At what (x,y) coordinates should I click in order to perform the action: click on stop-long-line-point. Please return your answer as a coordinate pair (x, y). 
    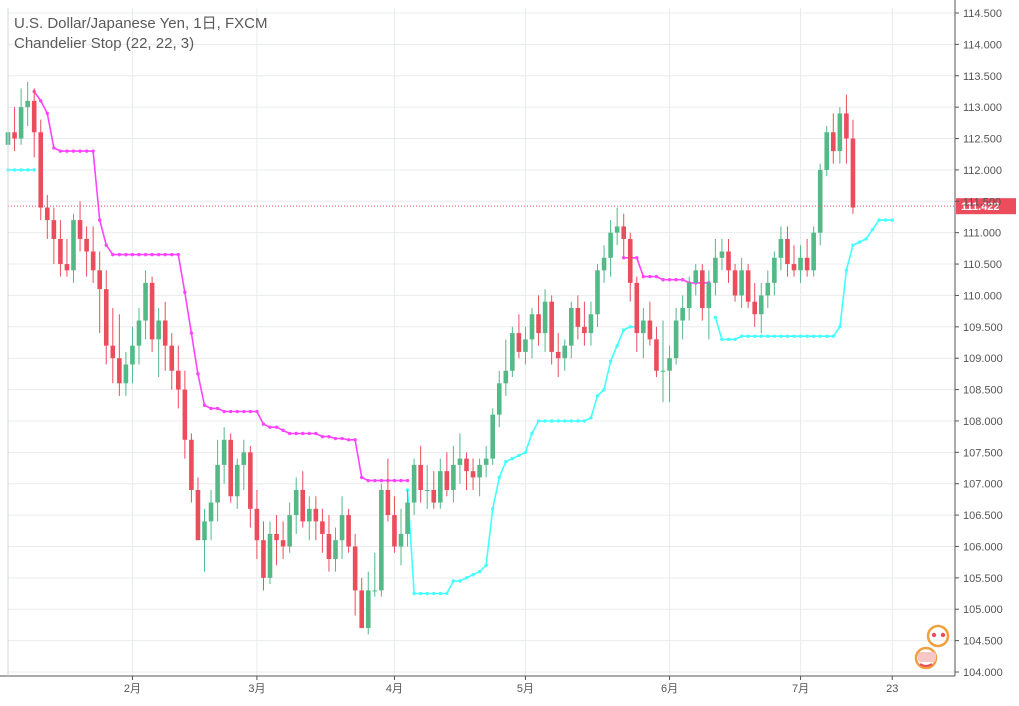
    Looking at the image, I should click on (14, 170).